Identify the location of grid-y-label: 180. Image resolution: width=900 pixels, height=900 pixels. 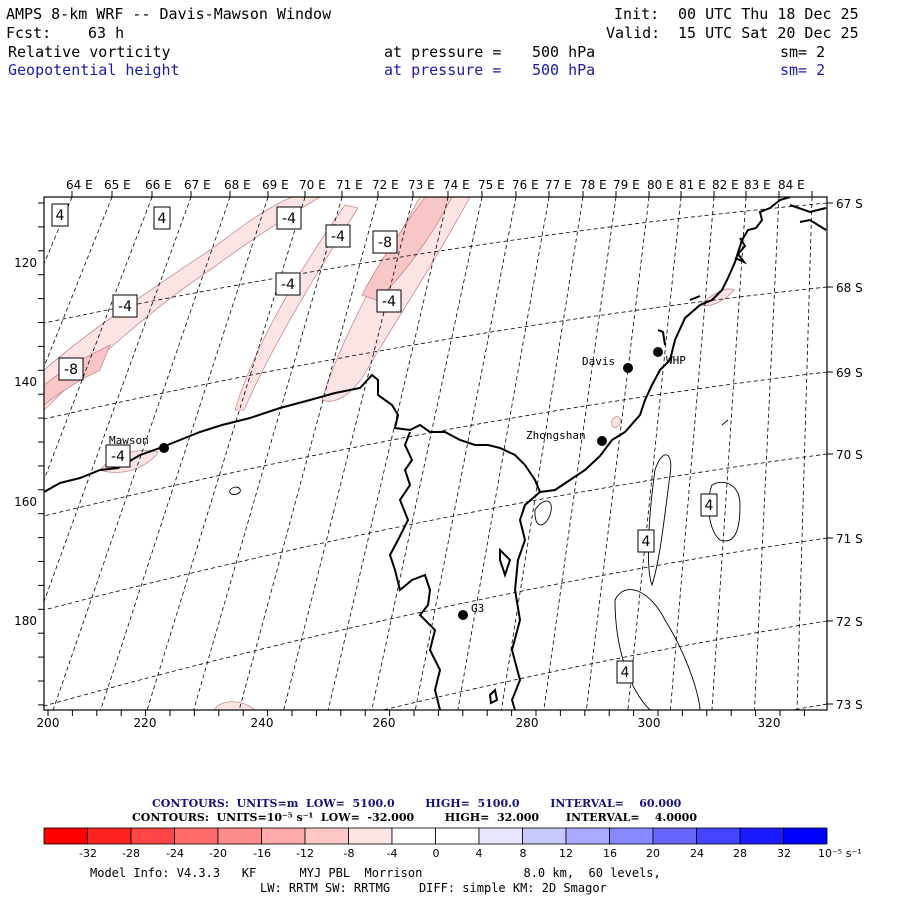
(25, 621).